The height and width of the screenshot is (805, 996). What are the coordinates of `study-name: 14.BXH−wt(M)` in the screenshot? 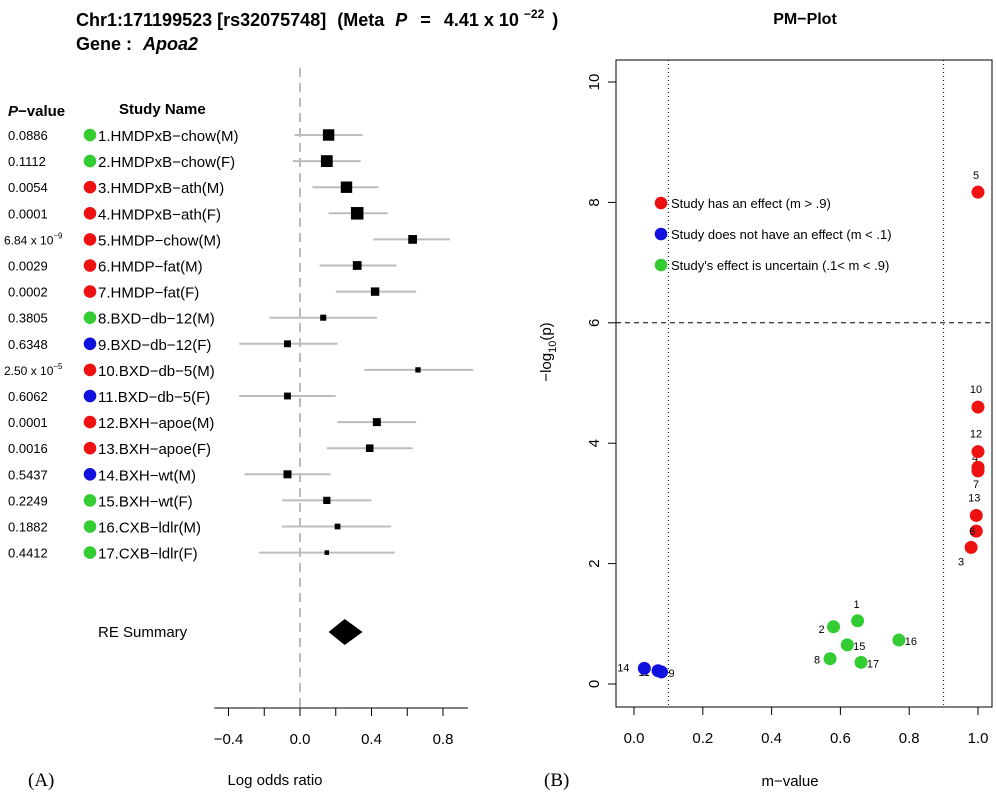 It's located at (147, 475).